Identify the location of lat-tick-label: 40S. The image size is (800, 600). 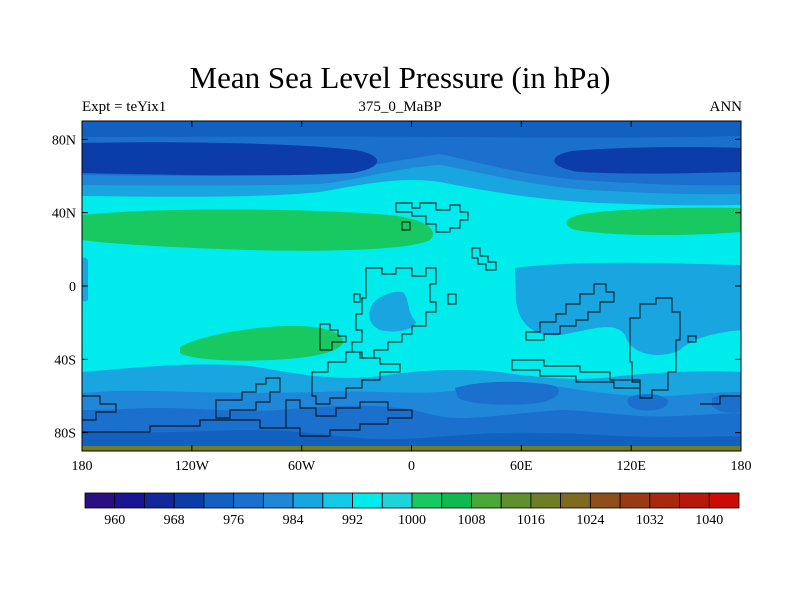
(65, 360).